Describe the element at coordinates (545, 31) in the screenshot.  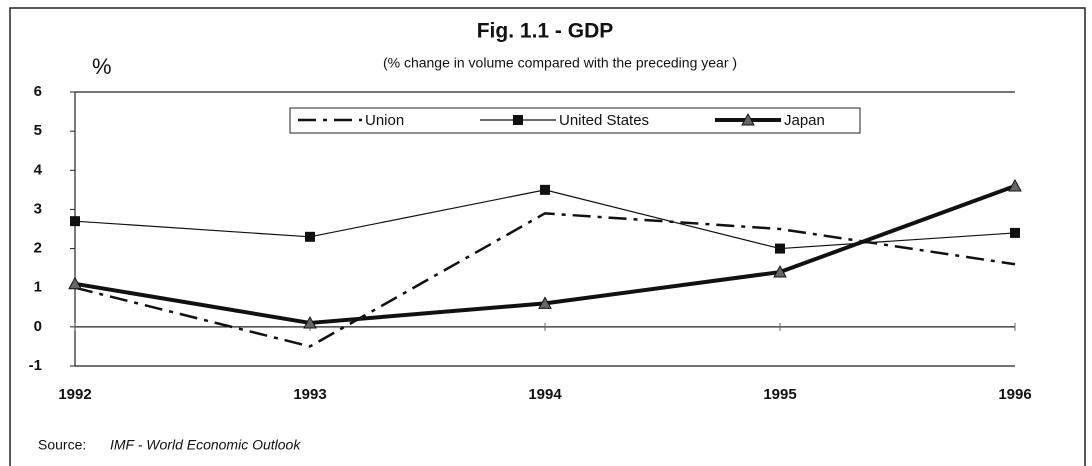
I see `chart-title: Fig. 1.1 - GDP` at that location.